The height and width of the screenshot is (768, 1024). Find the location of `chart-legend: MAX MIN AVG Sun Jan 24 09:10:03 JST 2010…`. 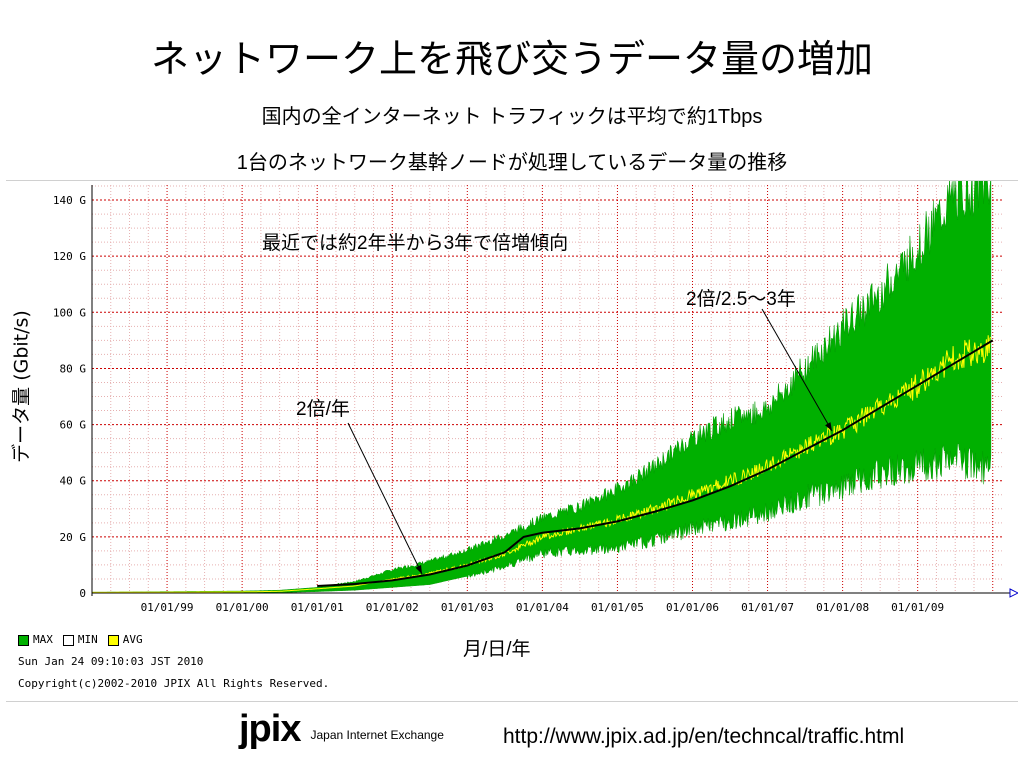

chart-legend: MAX MIN AVG Sun Jan 24 09:10:03 JST 2010… is located at coordinates (173, 662).